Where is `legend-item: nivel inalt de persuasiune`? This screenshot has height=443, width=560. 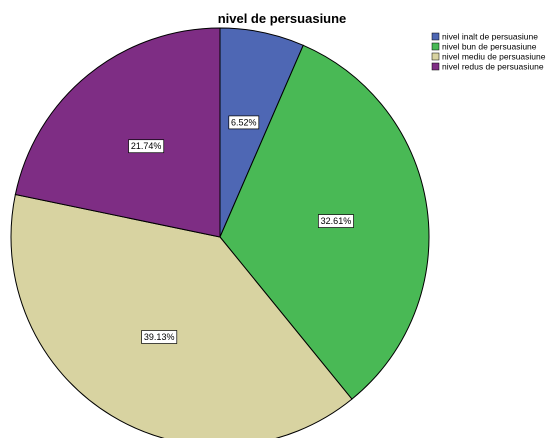
legend-item: nivel inalt de persuasiune is located at coordinates (484, 37).